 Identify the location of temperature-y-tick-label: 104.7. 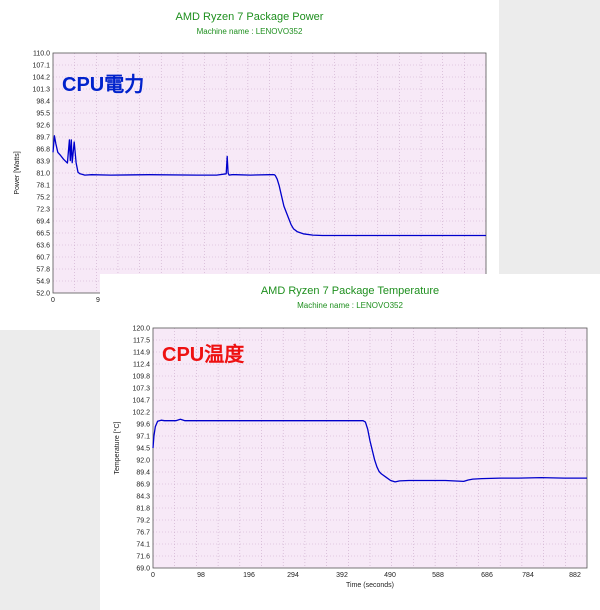
(141, 401).